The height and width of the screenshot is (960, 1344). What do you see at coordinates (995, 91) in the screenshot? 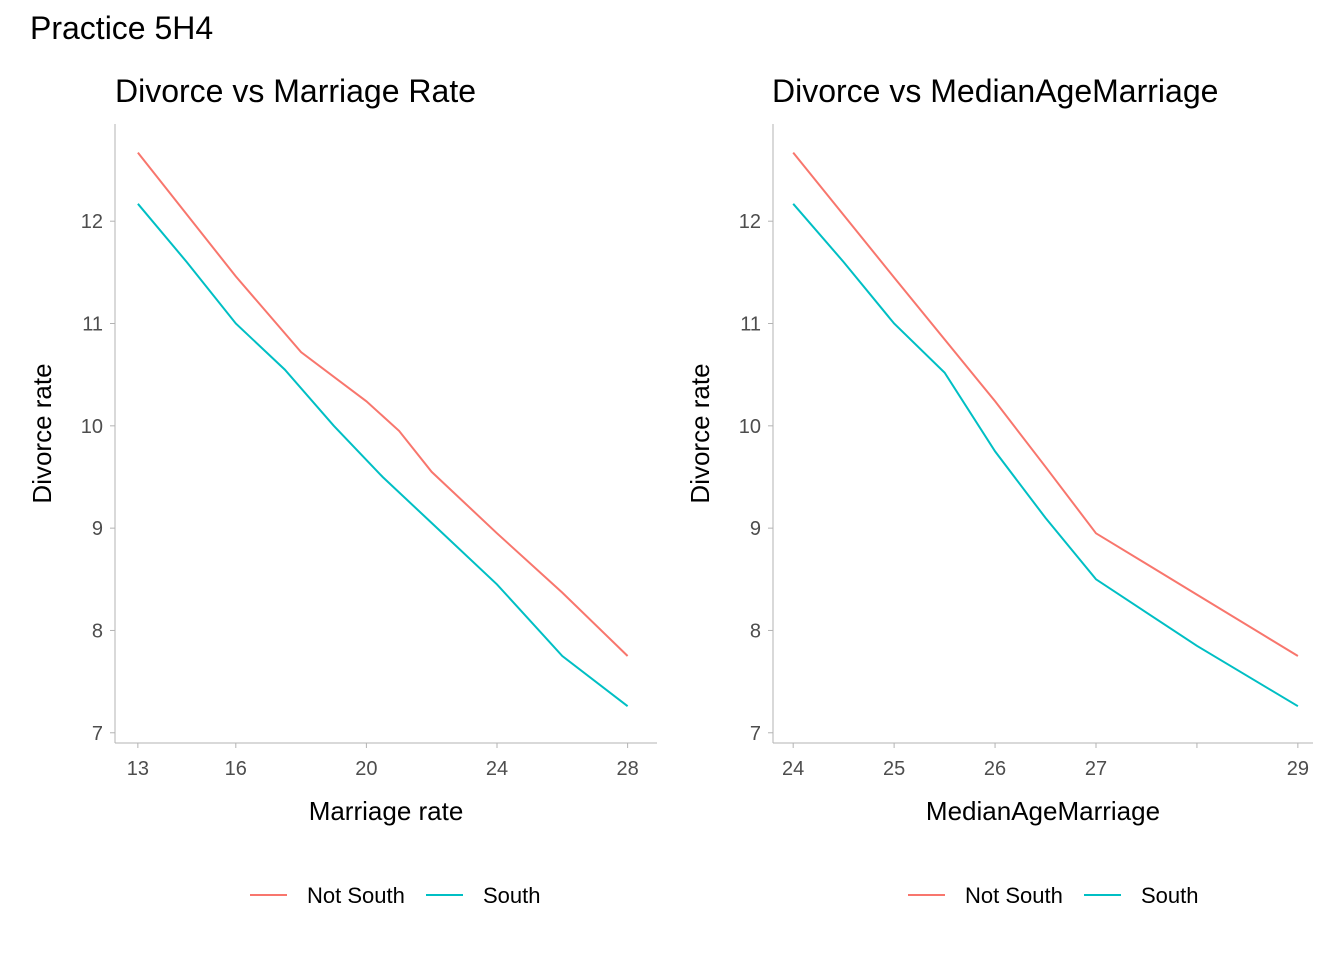
I see `chart-title: Divorce vs MedianAgeMarriage` at bounding box center [995, 91].